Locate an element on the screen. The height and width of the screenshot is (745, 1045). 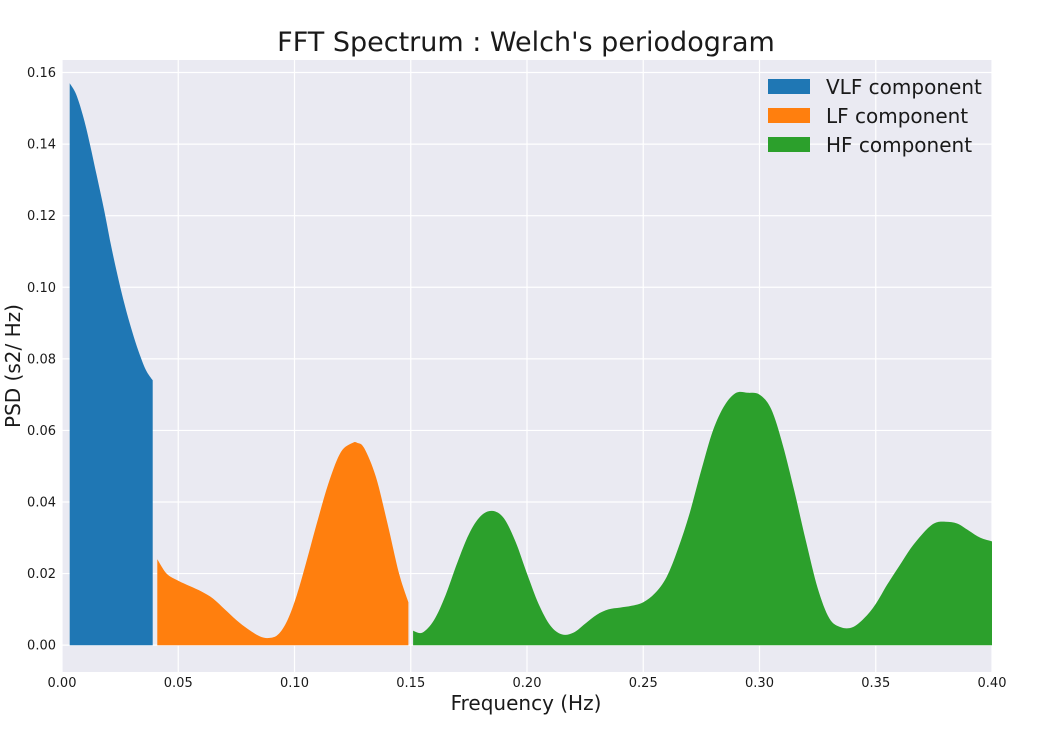
x-tick-label: 0.10 is located at coordinates (294, 683).